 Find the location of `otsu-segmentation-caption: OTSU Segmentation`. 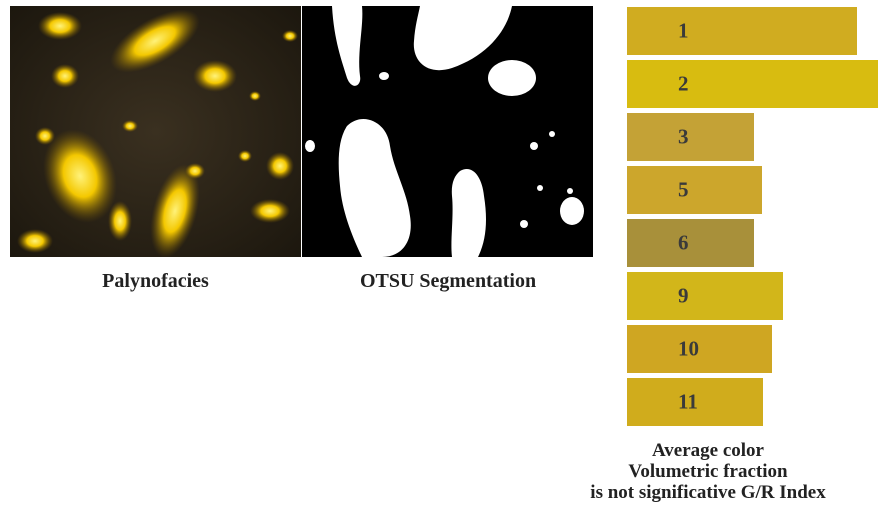

otsu-segmentation-caption: OTSU Segmentation is located at coordinates (448, 281).